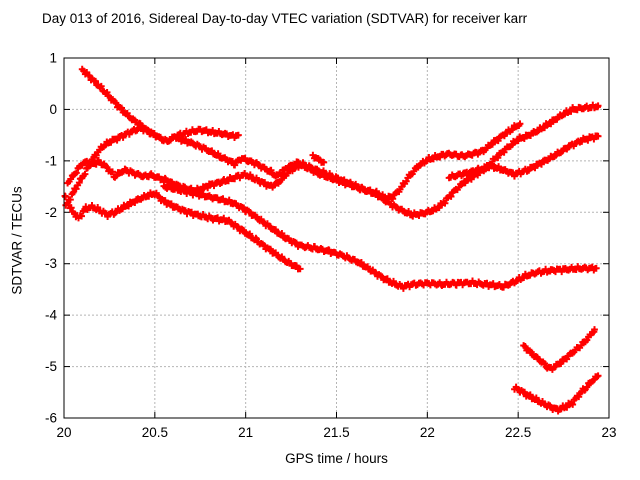  I want to click on x-tick-label: 22.5, so click(518, 432).